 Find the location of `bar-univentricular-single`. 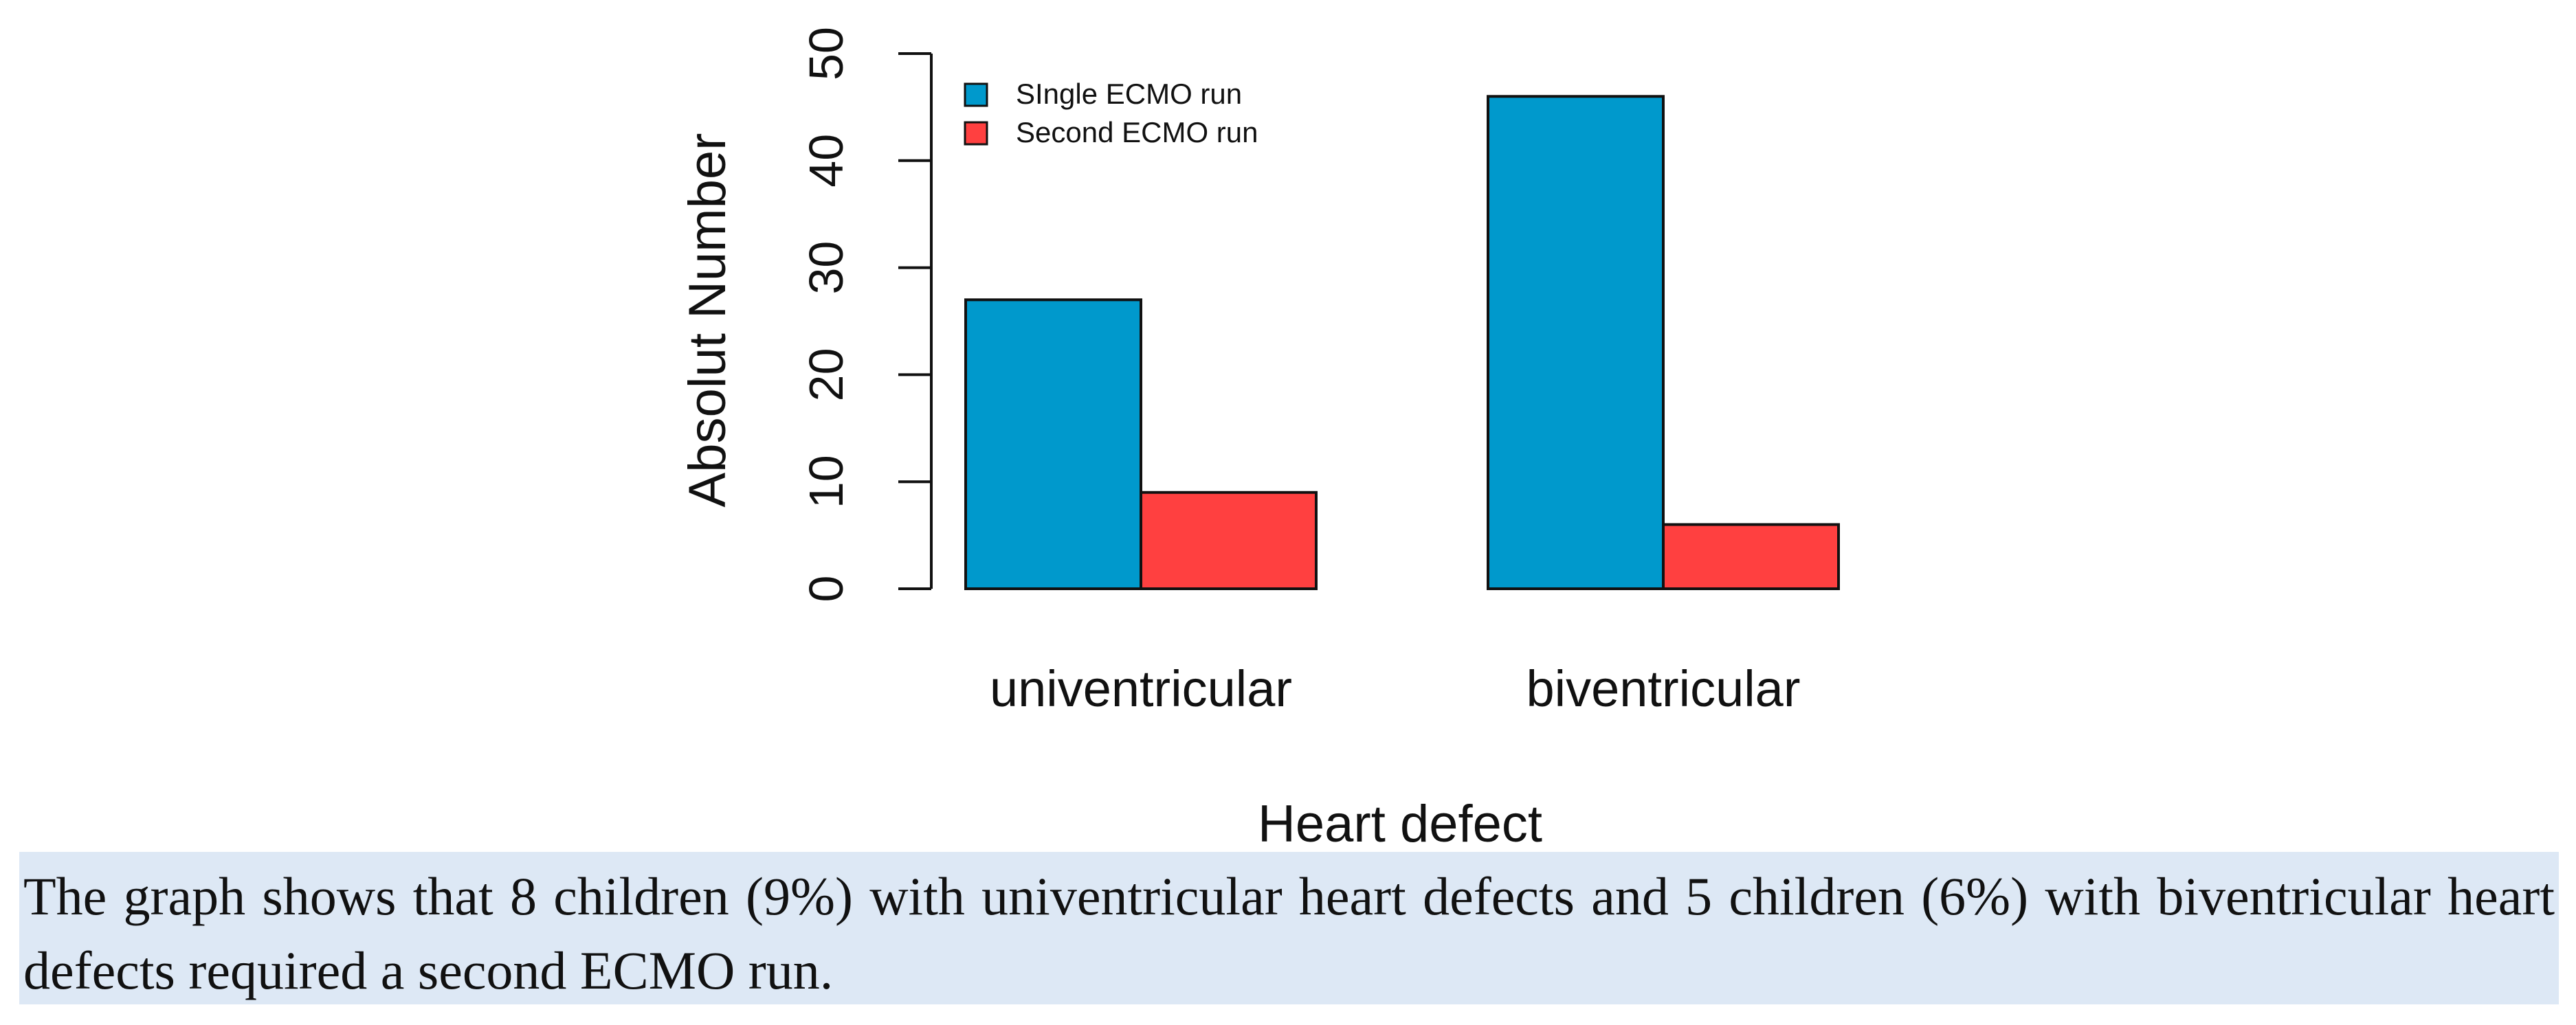

bar-univentricular-single is located at coordinates (1053, 444).